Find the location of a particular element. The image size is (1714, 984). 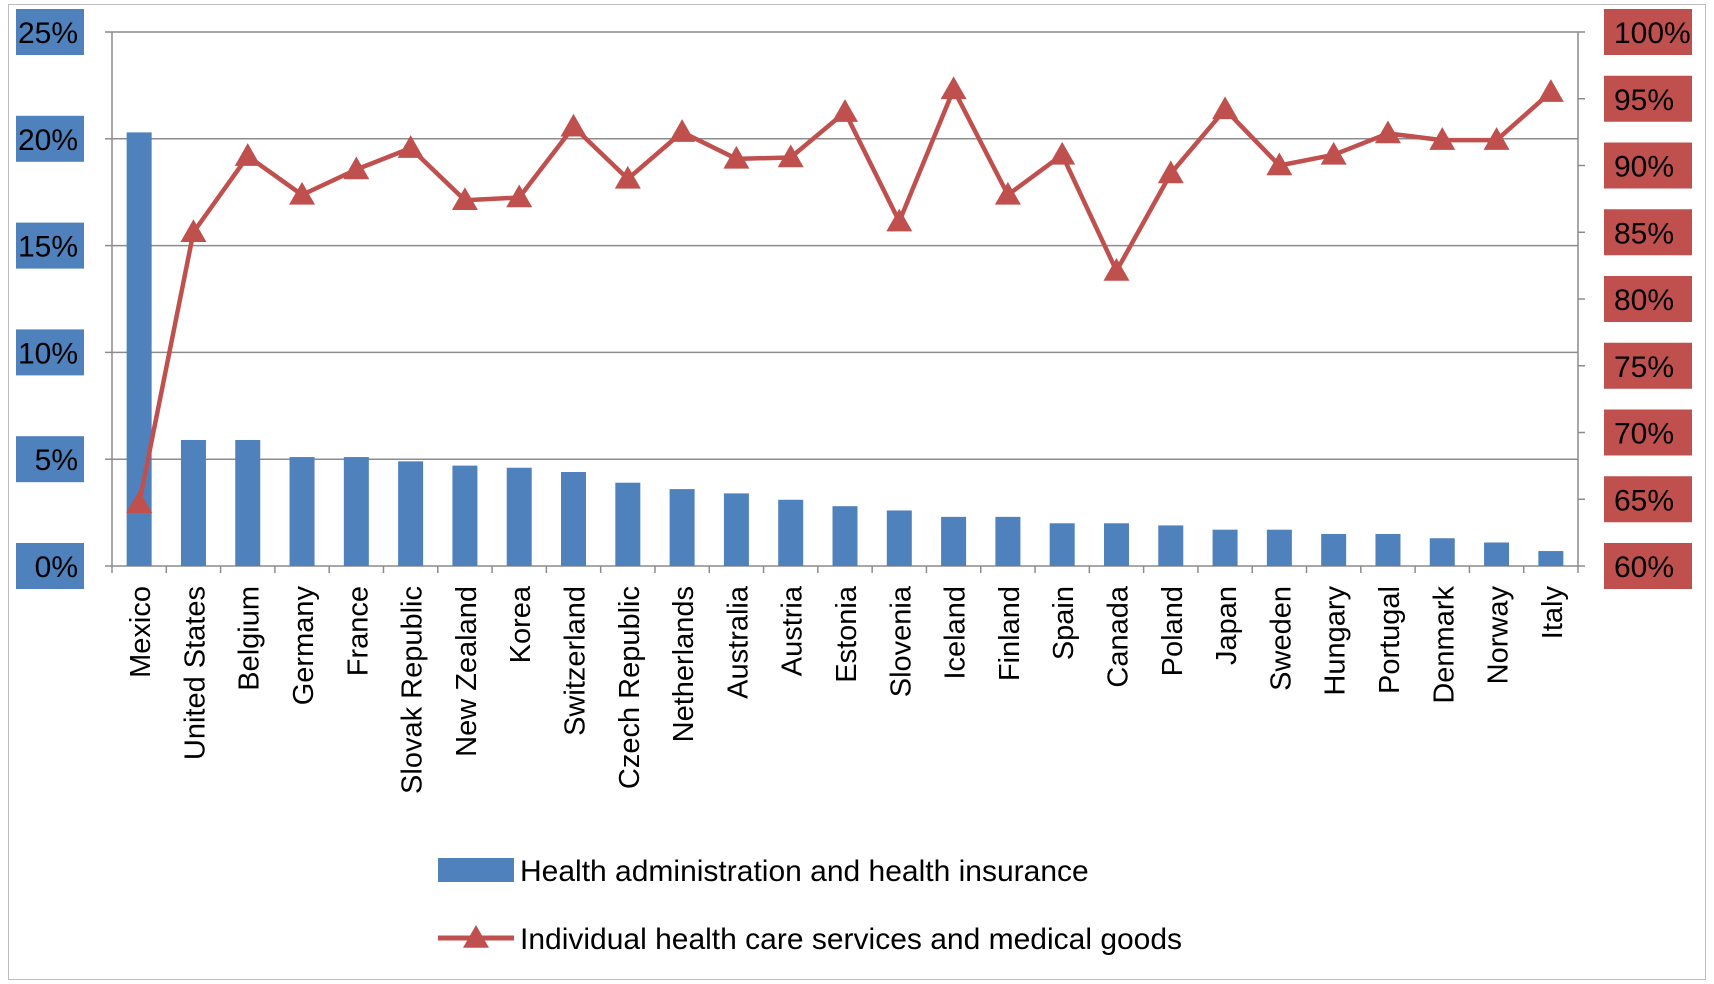

category-label: Slovenia is located at coordinates (901, 641).